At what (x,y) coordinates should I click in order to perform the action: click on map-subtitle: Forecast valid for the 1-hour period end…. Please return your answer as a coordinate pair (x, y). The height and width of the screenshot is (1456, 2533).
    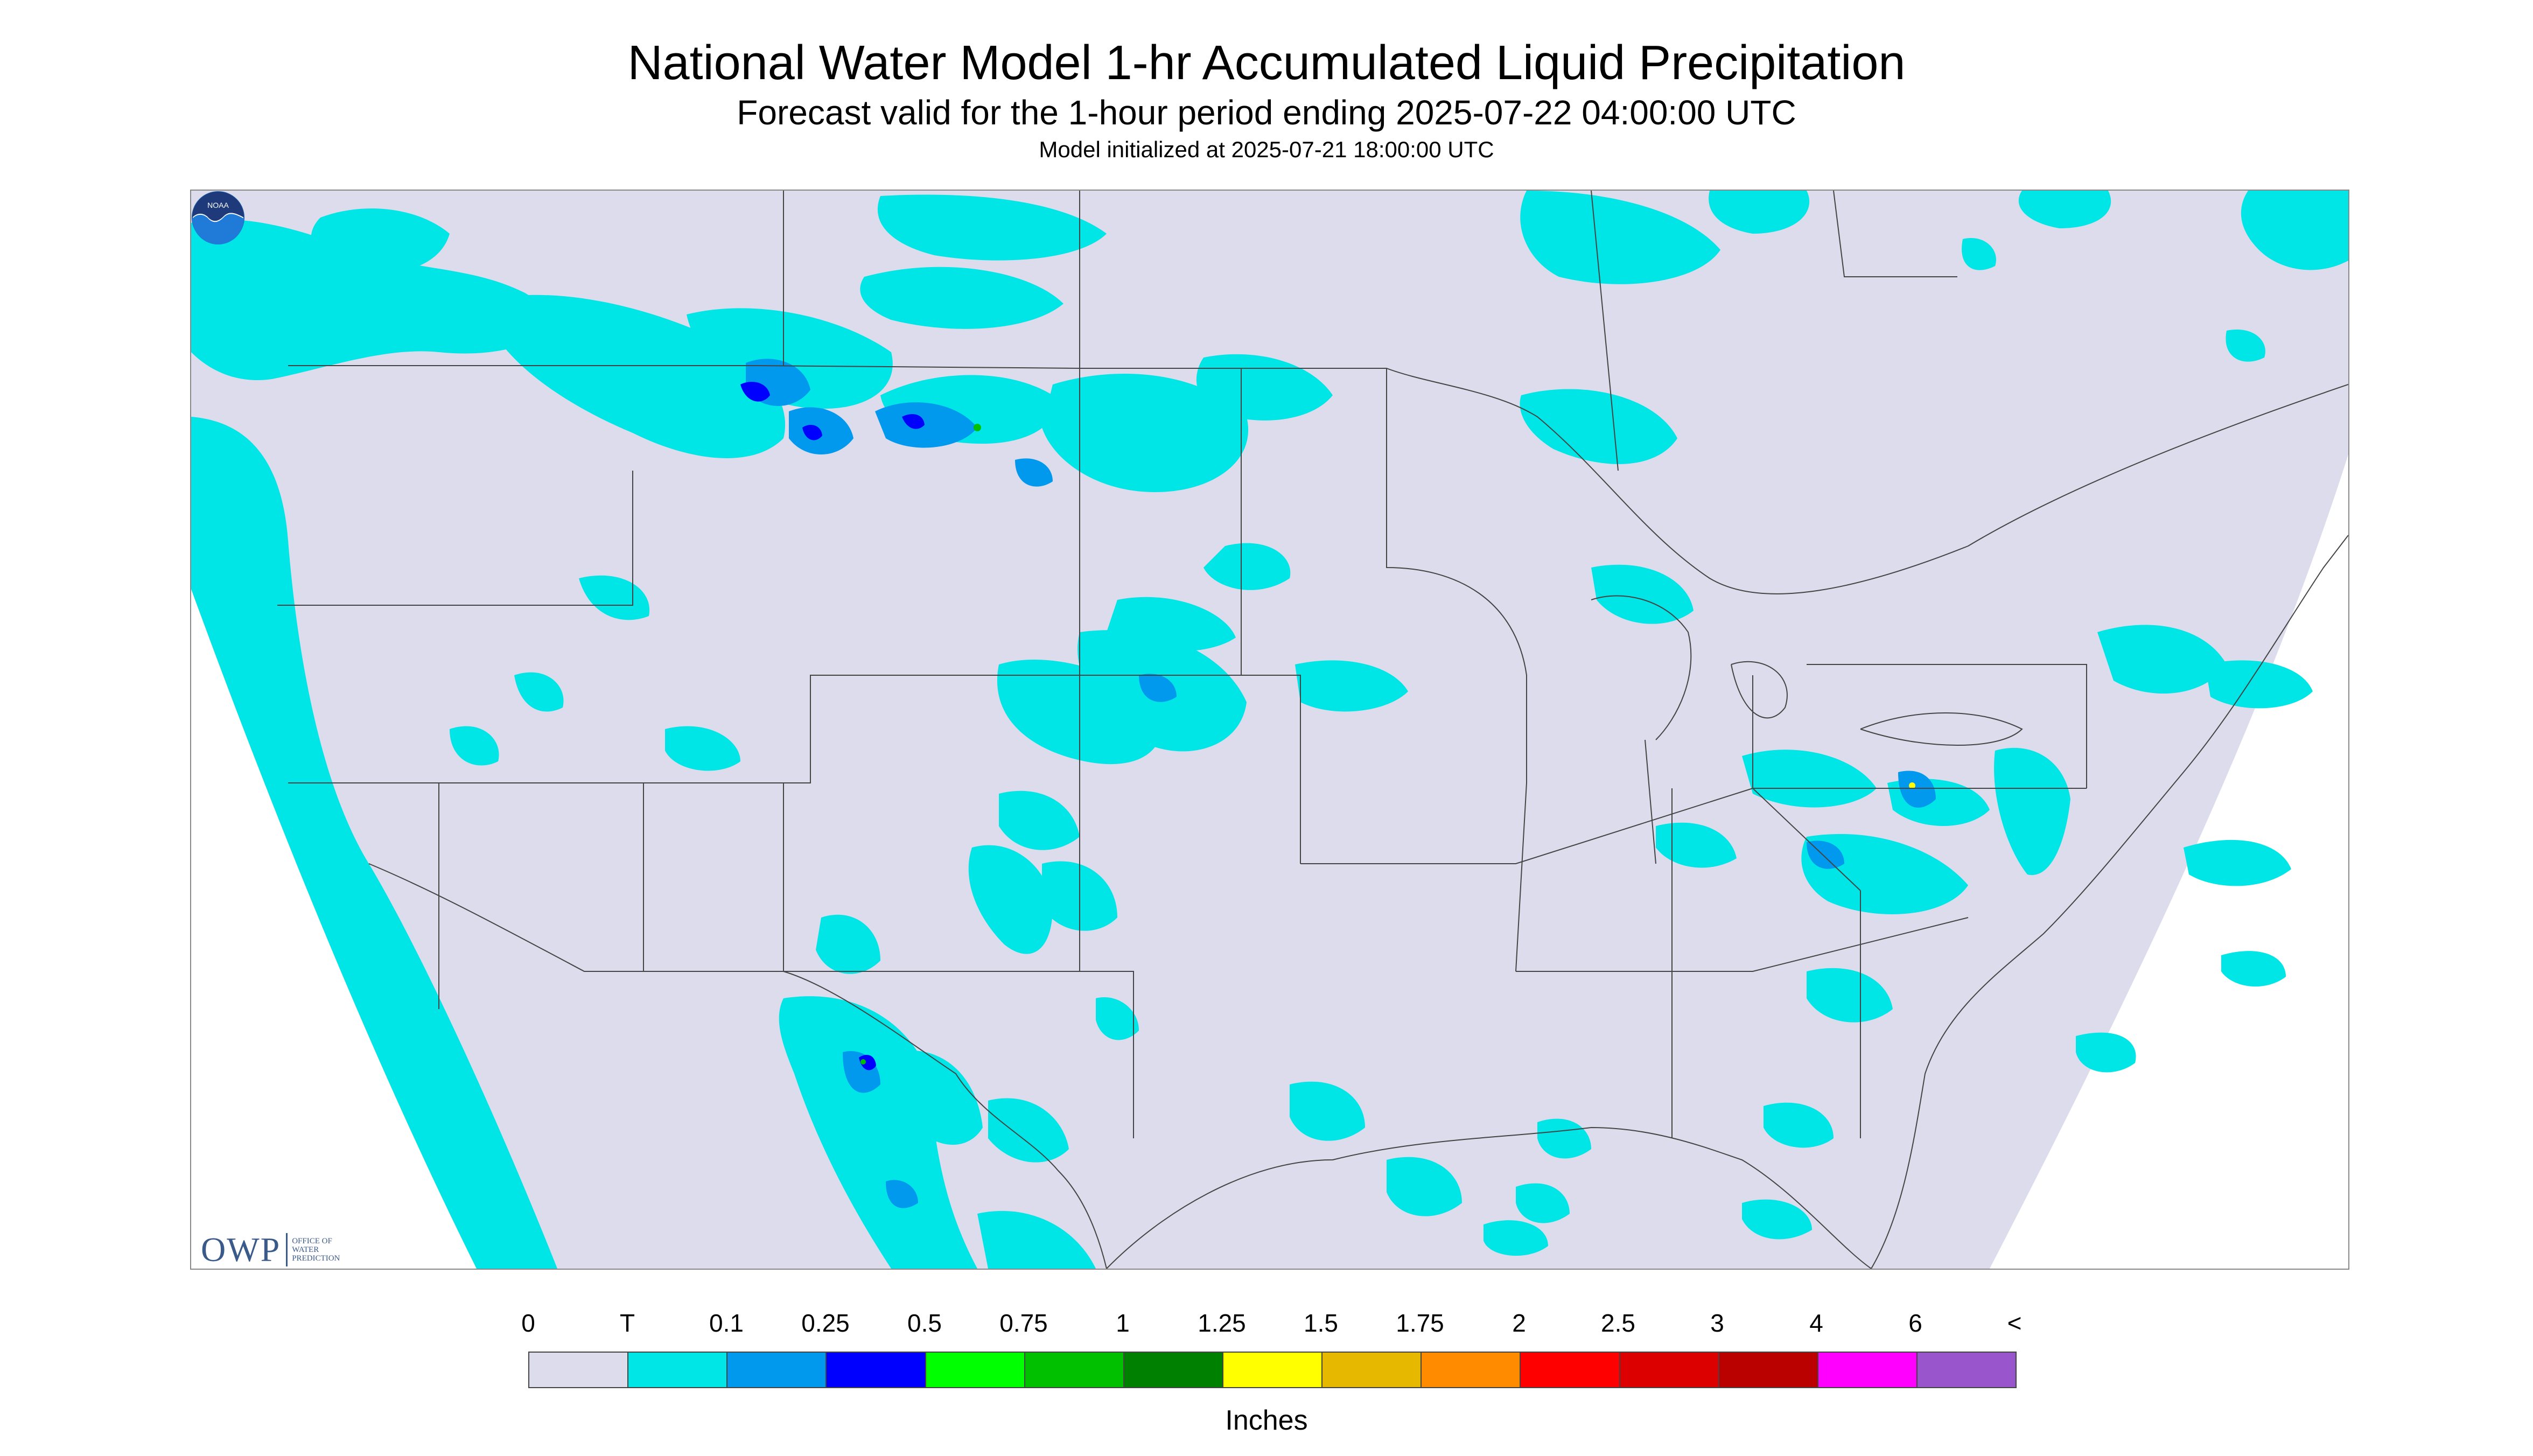
    Looking at the image, I should click on (1266, 112).